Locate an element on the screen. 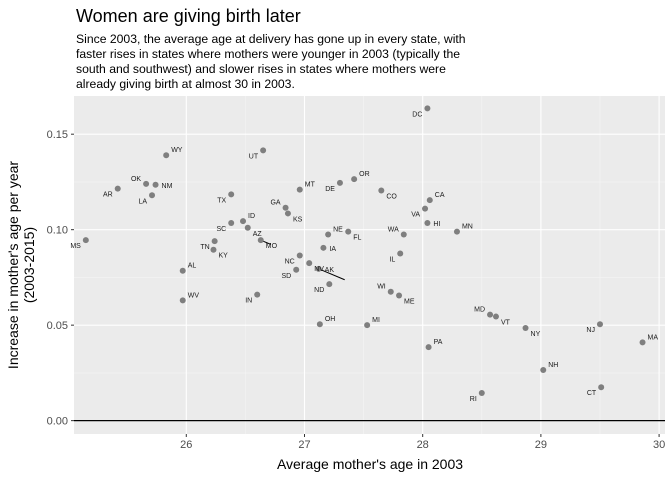 This screenshot has height=480, width=672. point-label-wy: WY is located at coordinates (177, 150).